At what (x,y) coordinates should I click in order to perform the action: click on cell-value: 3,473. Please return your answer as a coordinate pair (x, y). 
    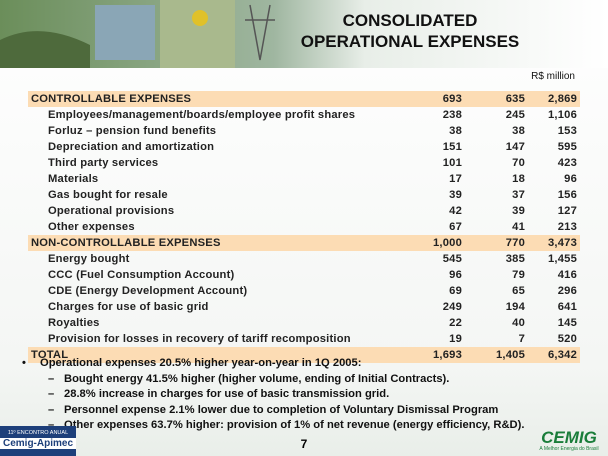
    Looking at the image, I should click on (562, 243).